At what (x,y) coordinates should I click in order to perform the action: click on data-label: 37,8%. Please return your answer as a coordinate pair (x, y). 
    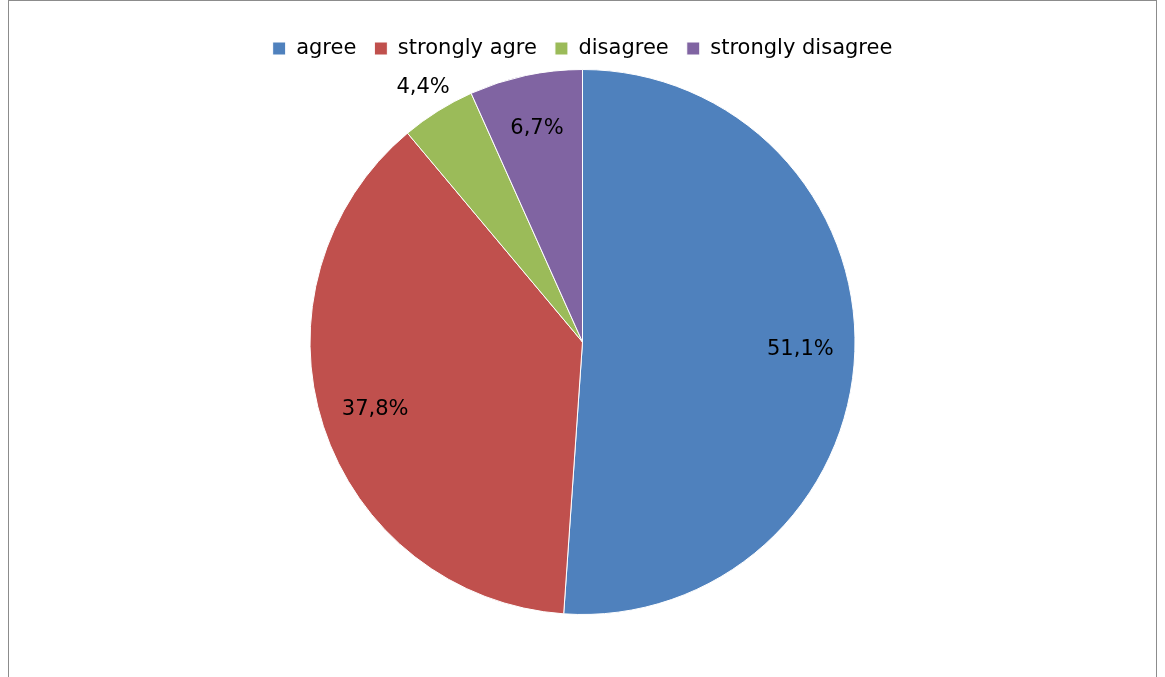
    Looking at the image, I should click on (375, 407).